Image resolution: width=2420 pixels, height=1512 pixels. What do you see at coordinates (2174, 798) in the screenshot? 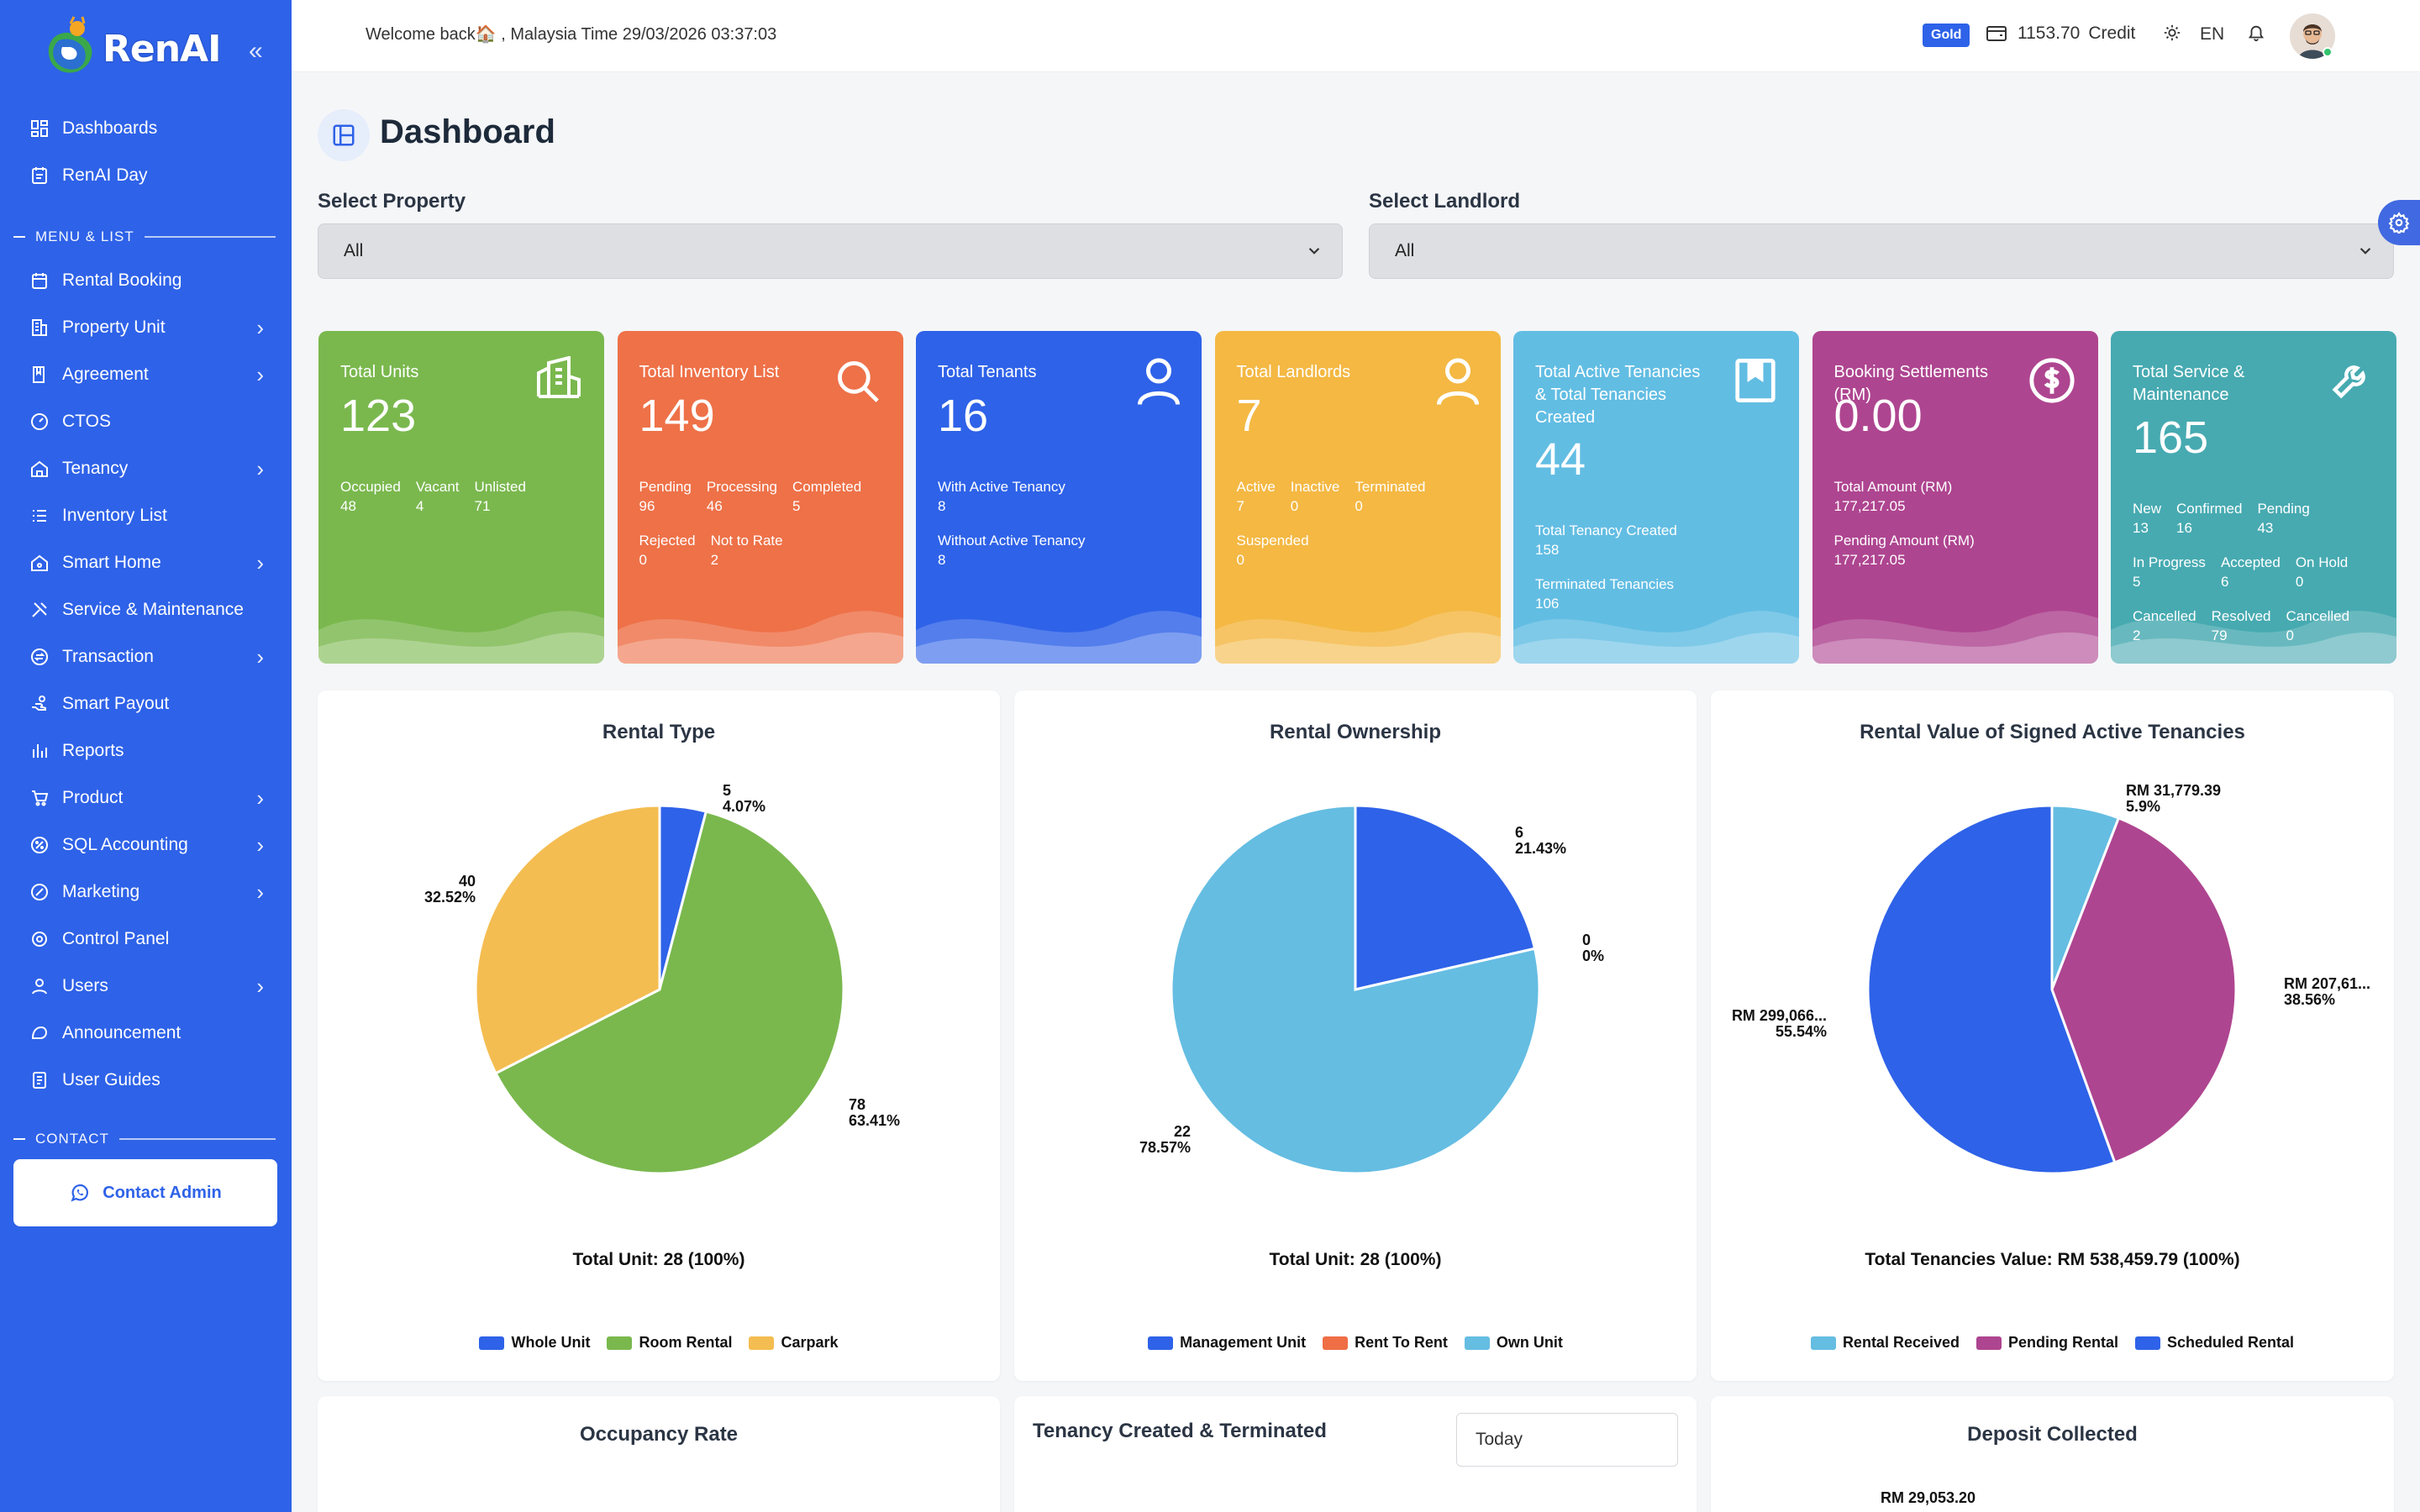
I see `pie-label-rental-received: RM 31,779.39 5.9%` at bounding box center [2174, 798].